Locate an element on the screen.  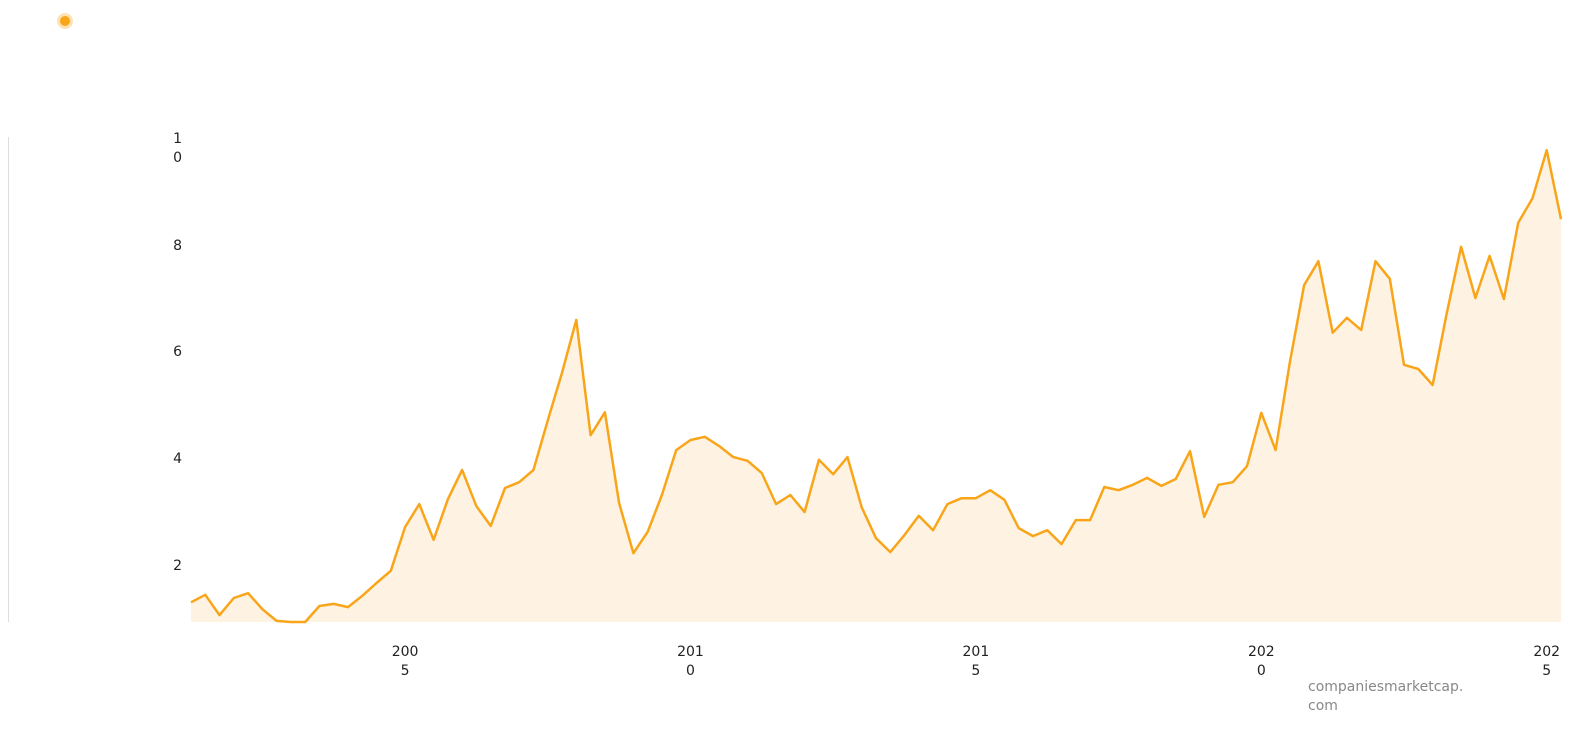
y-tick-label: 8 is located at coordinates (177, 245).